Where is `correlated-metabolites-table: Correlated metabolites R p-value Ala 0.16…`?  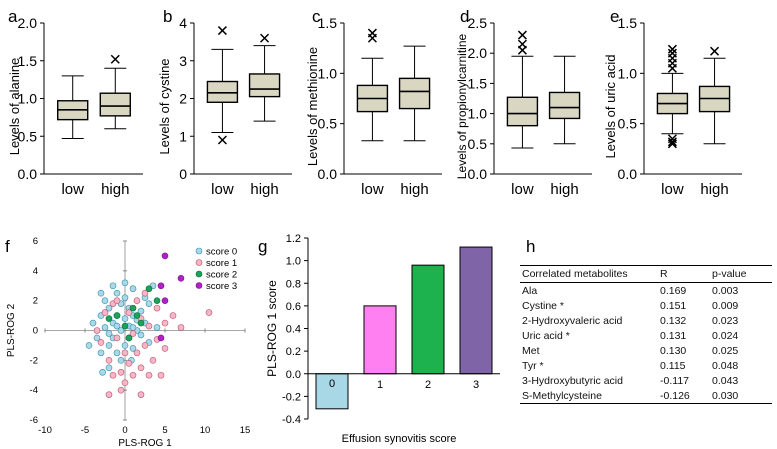
correlated-metabolites-table: Correlated metabolites R p-value Ala 0.16… is located at coordinates (646, 334).